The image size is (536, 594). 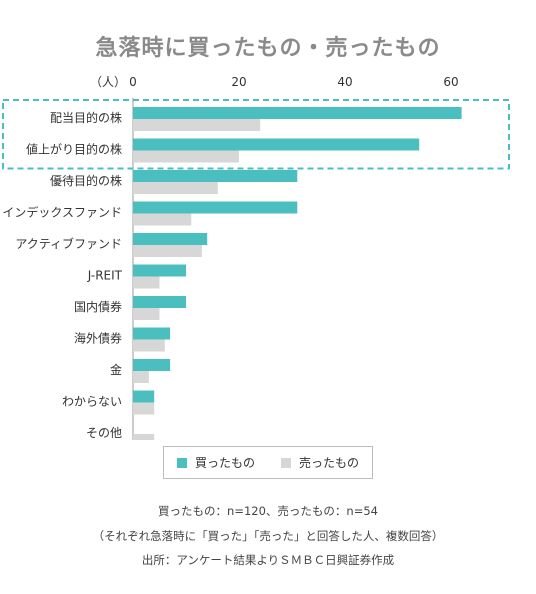 What do you see at coordinates (86, 180) in the screenshot?
I see `category-label: 優待目的の株` at bounding box center [86, 180].